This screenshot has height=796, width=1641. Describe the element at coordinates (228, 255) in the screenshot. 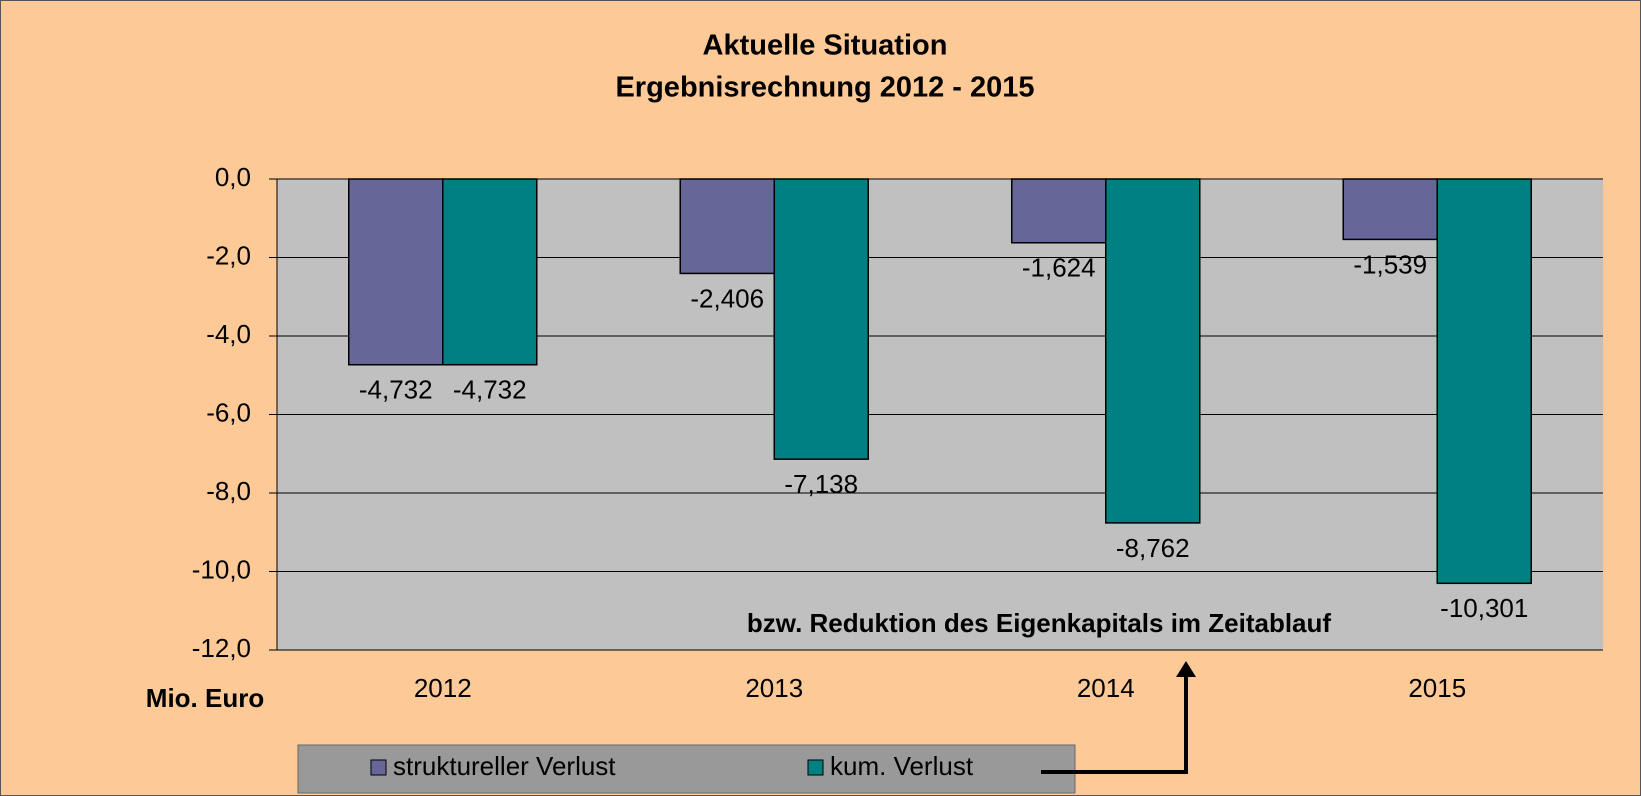

I see `y-tick-label: -2,0` at that location.